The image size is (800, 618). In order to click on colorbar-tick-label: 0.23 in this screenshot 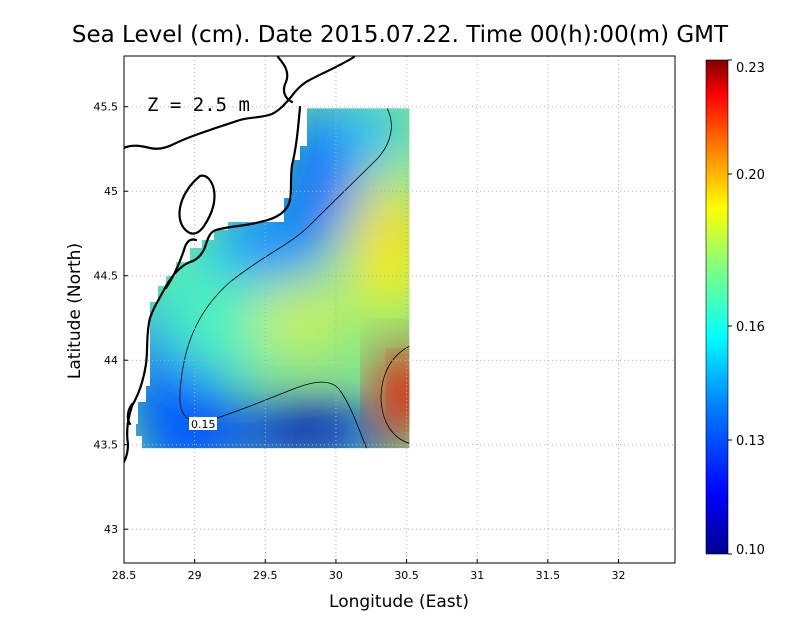, I will do `click(750, 68)`.